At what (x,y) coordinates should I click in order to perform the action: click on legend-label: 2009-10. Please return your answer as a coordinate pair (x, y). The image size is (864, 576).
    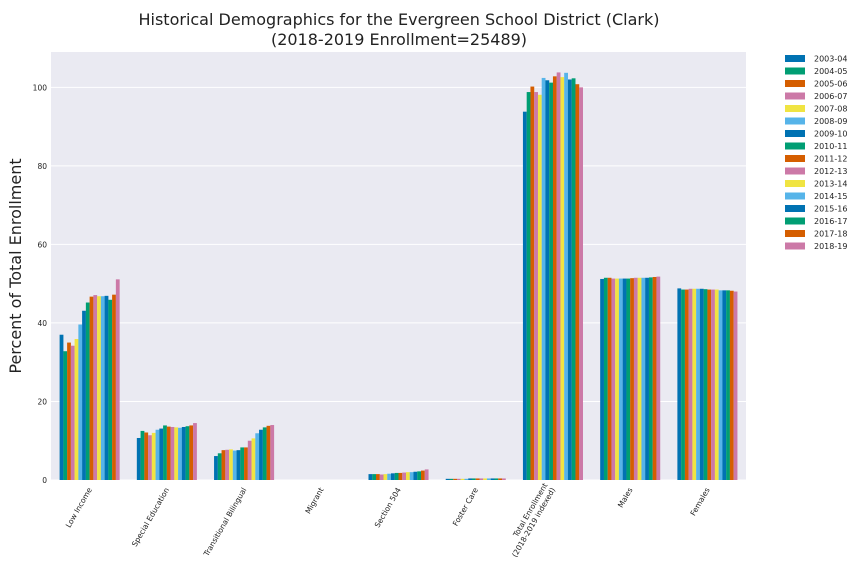
    Looking at the image, I should click on (830, 134).